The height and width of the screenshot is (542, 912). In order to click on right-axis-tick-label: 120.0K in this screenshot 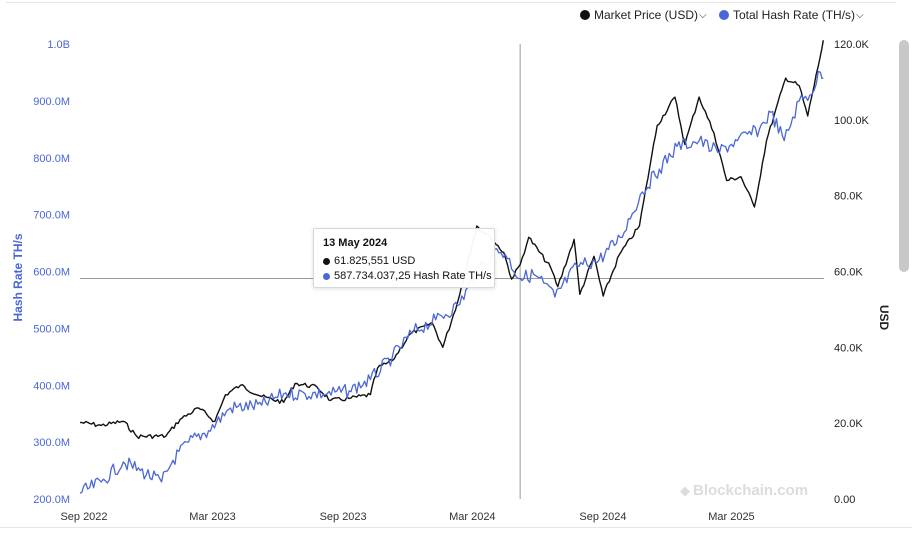, I will do `click(852, 45)`.